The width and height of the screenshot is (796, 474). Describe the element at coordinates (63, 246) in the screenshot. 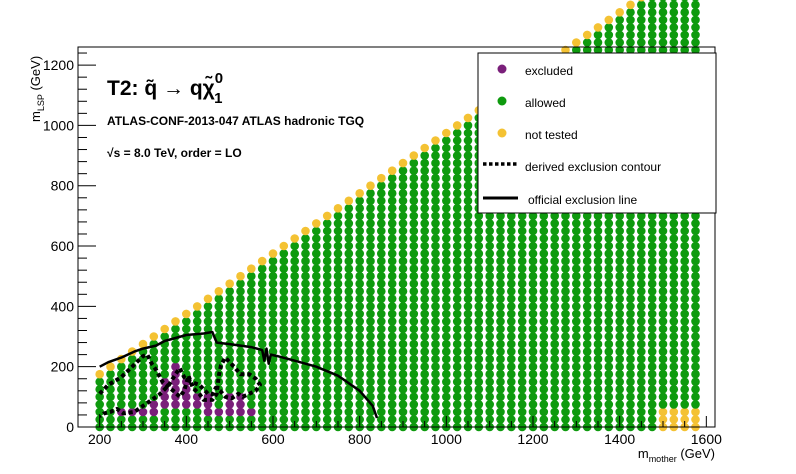

I see `y-tick-label: 600` at that location.